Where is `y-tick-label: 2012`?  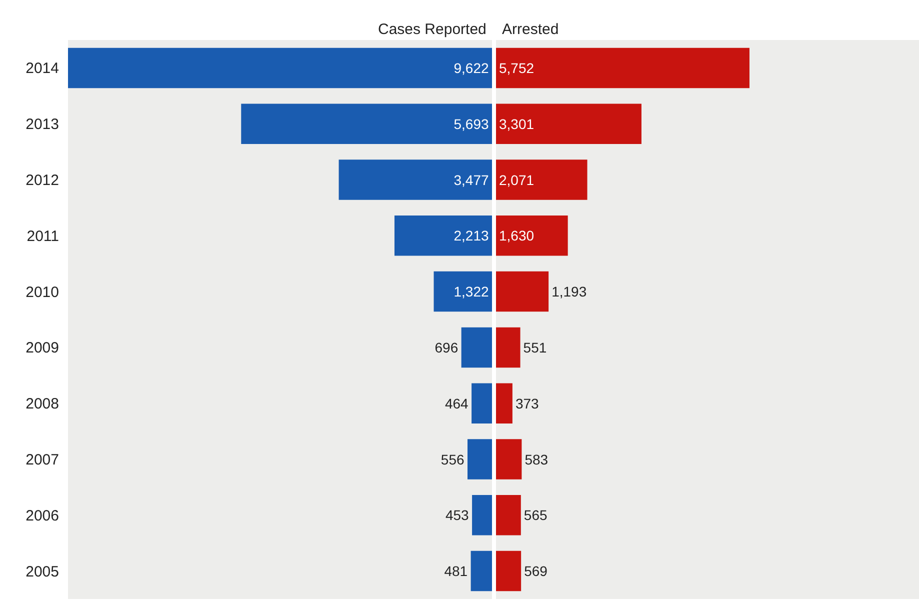
y-tick-label: 2012 is located at coordinates (42, 180).